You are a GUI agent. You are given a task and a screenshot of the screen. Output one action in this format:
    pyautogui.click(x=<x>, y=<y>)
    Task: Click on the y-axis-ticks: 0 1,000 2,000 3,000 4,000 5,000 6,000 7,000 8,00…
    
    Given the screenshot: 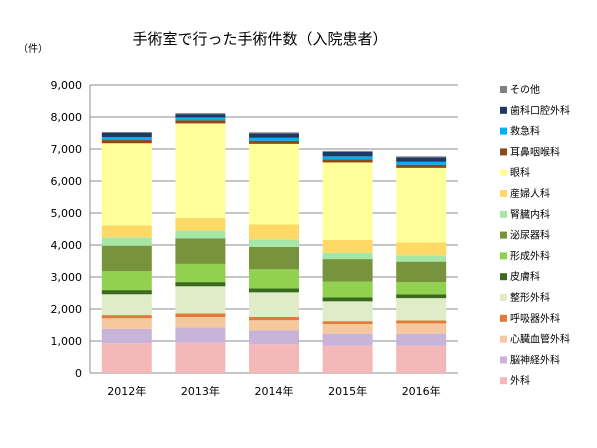 What is the action you would take?
    pyautogui.click(x=67, y=229)
    